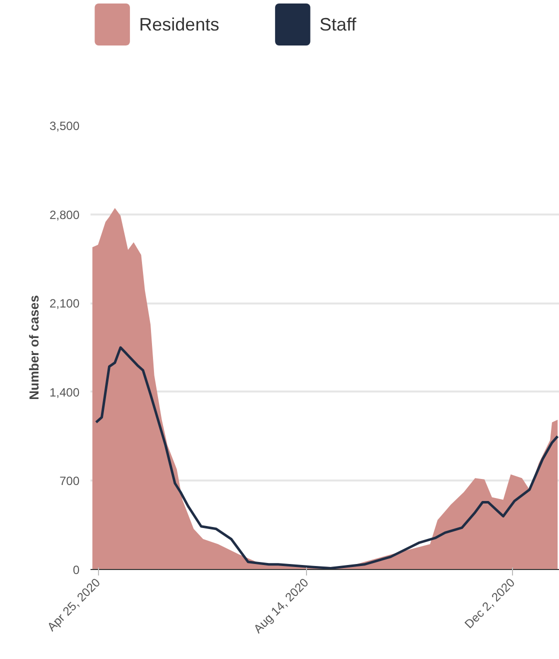  Describe the element at coordinates (339, 24) in the screenshot. I see `legend-label: Staff` at that location.